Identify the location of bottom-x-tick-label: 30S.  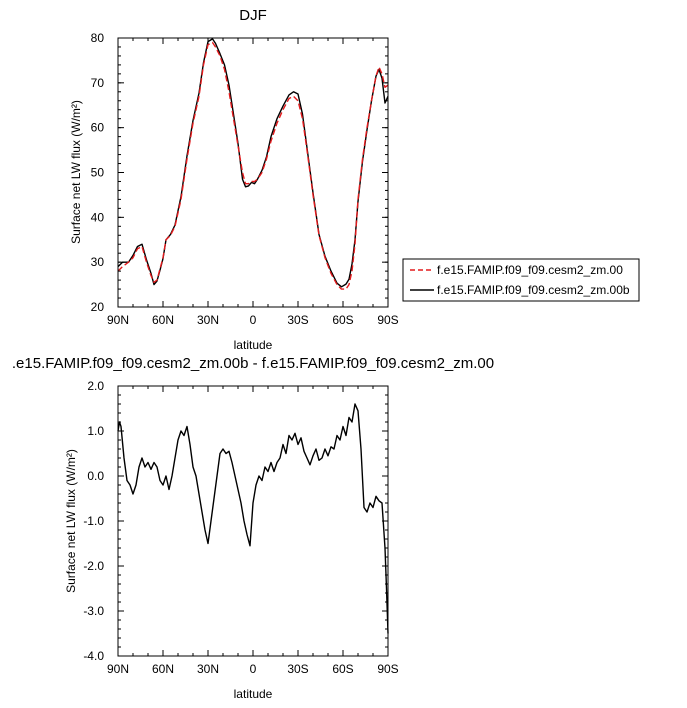
(297, 669).